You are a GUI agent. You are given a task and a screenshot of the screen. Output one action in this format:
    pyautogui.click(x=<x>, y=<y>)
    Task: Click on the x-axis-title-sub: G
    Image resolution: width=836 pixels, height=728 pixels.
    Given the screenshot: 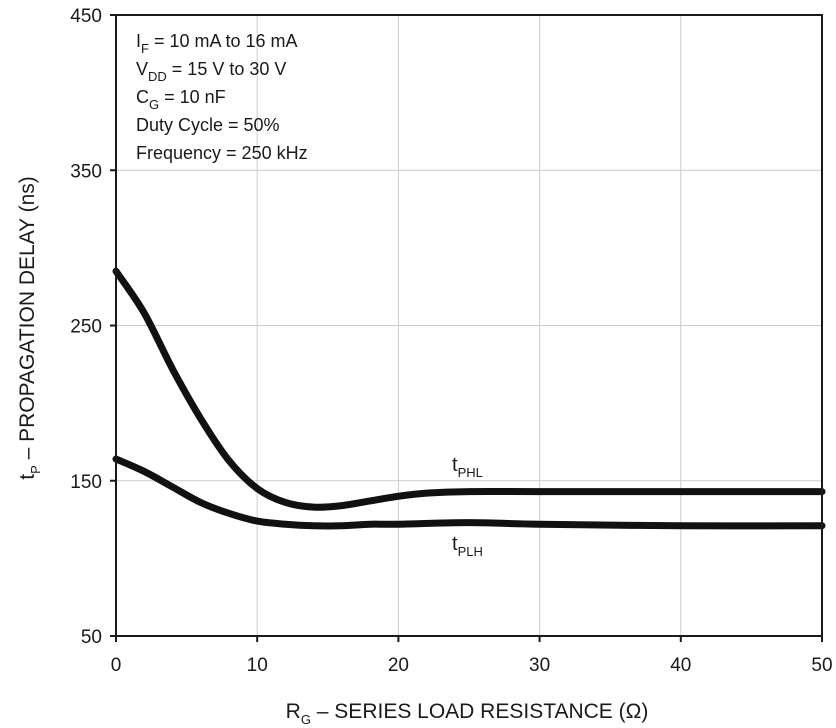 What is the action you would take?
    pyautogui.click(x=306, y=719)
    